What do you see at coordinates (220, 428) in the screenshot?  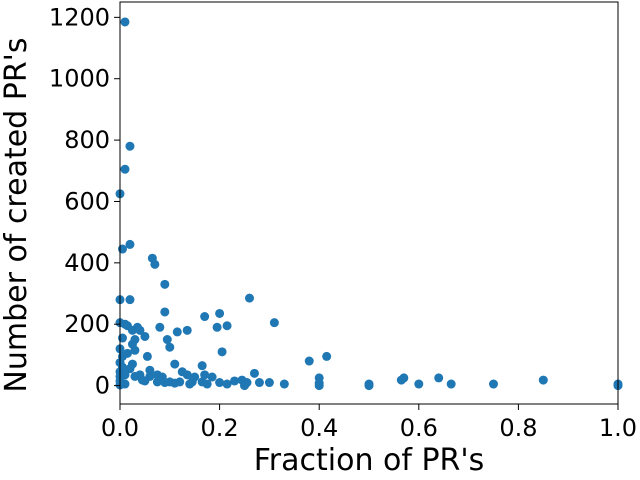 I see `x-tick-label: 0.2` at bounding box center [220, 428].